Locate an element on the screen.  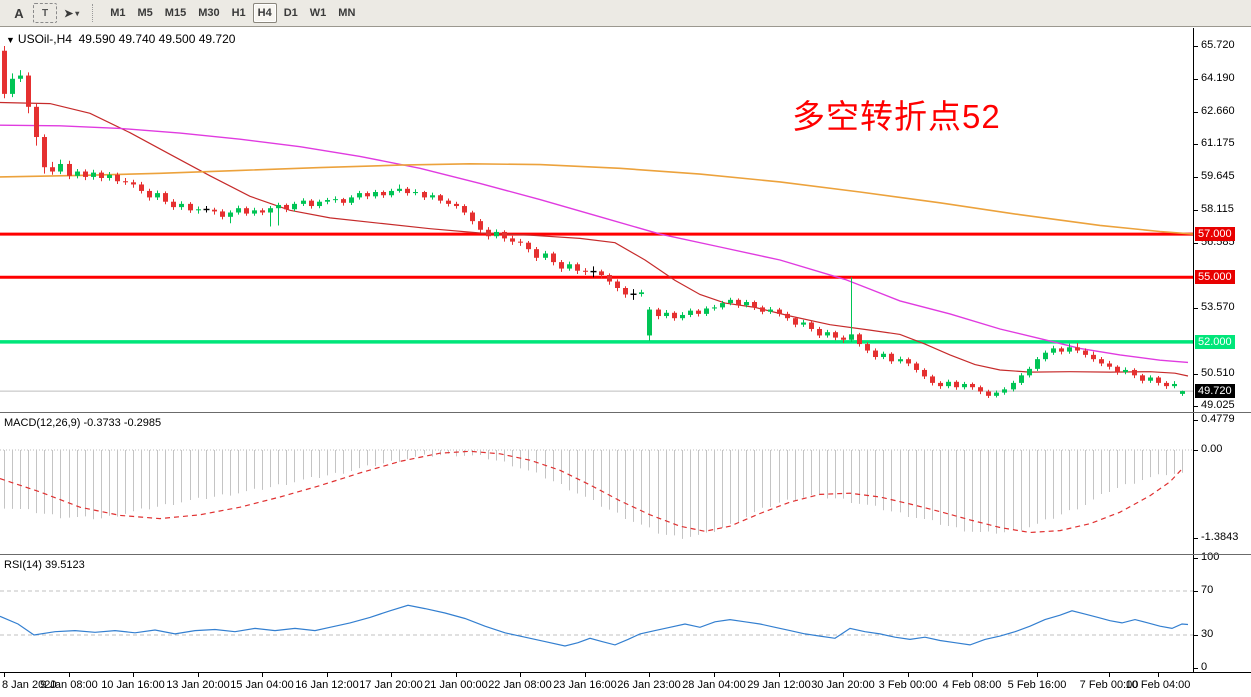
symbol-period-label: USOil-,H4 is located at coordinates (44, 39).